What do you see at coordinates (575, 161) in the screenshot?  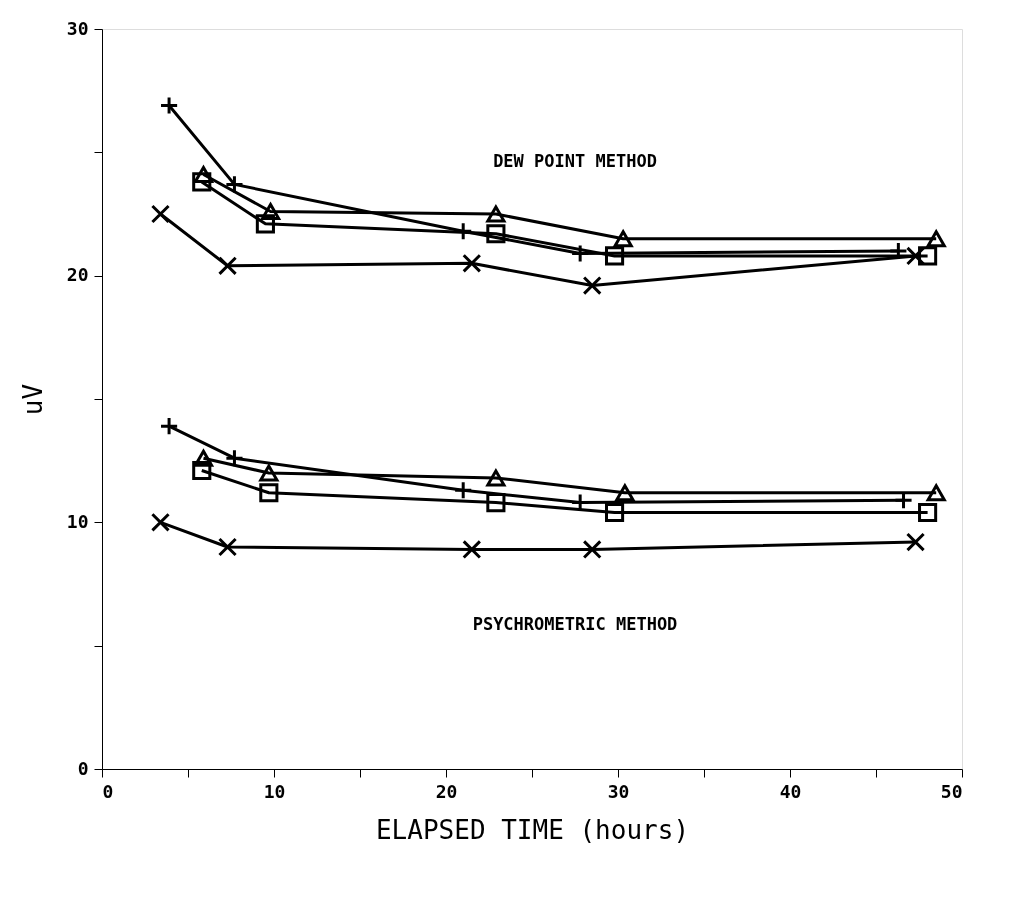 I see `annotation: DEW POINT METHOD` at bounding box center [575, 161].